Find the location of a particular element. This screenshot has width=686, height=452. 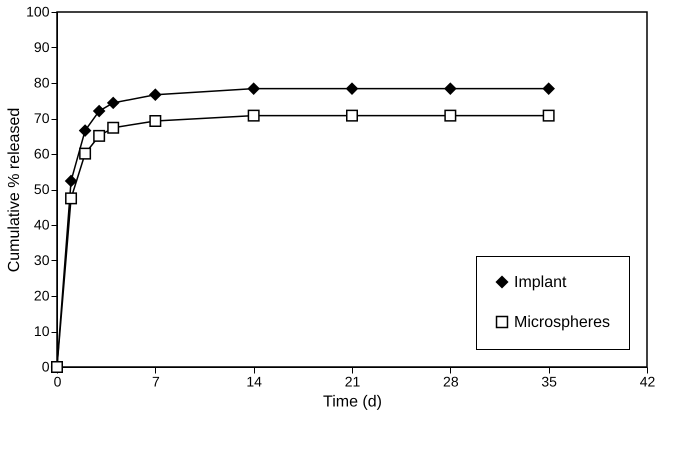

y-tick-label: 30 is located at coordinates (42, 260).